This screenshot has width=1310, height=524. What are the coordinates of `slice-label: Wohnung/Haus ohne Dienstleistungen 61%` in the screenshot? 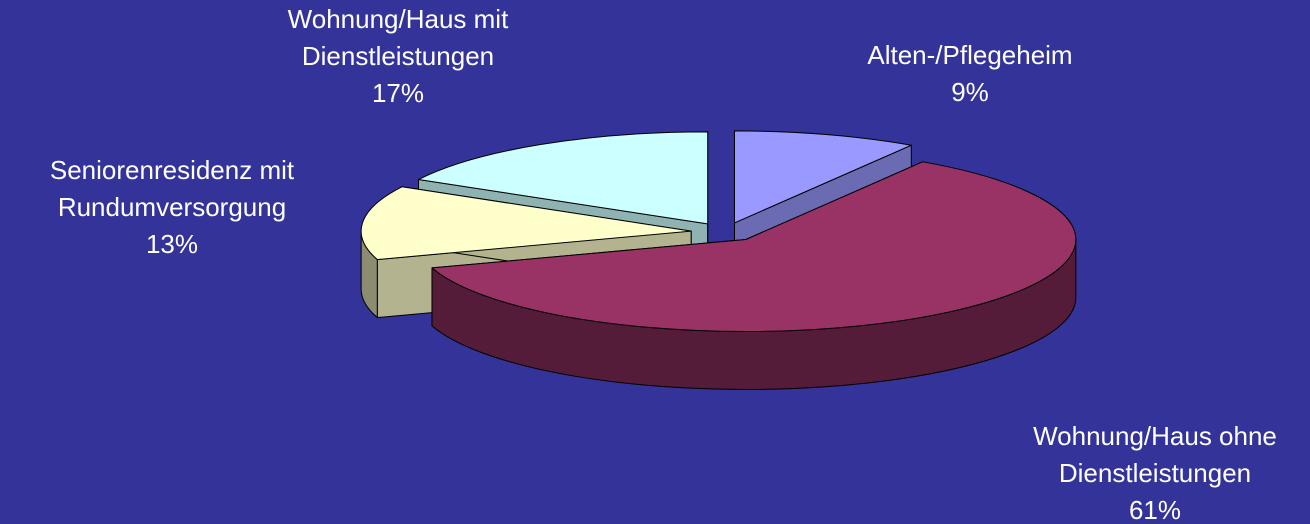 It's located at (1152, 471).